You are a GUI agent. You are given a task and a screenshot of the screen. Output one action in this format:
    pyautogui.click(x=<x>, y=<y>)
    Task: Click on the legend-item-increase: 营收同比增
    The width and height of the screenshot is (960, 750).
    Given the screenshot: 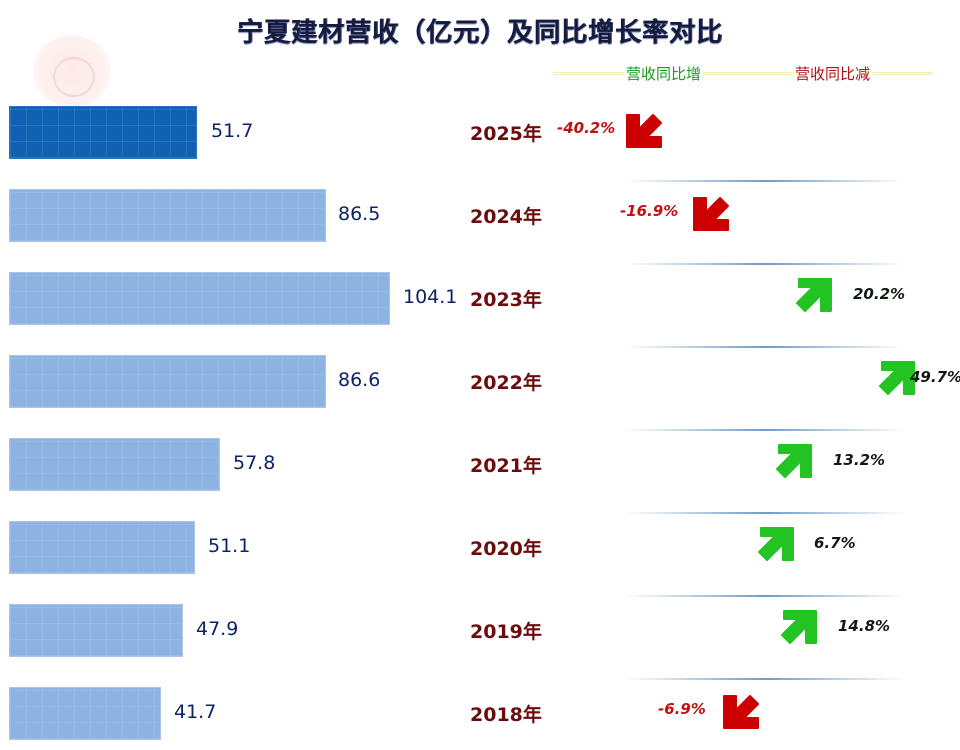 What is the action you would take?
    pyautogui.click(x=664, y=73)
    